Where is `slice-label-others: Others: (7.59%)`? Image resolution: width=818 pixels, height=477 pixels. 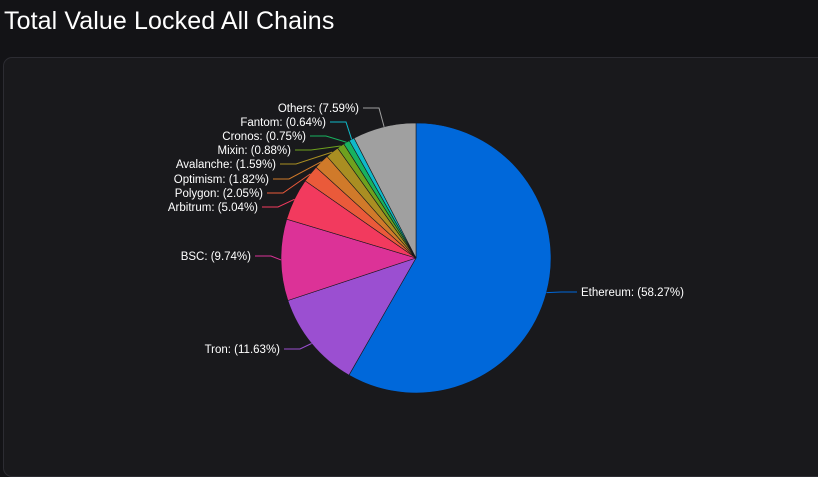 slice-label-others: Others: (7.59%) is located at coordinates (318, 109).